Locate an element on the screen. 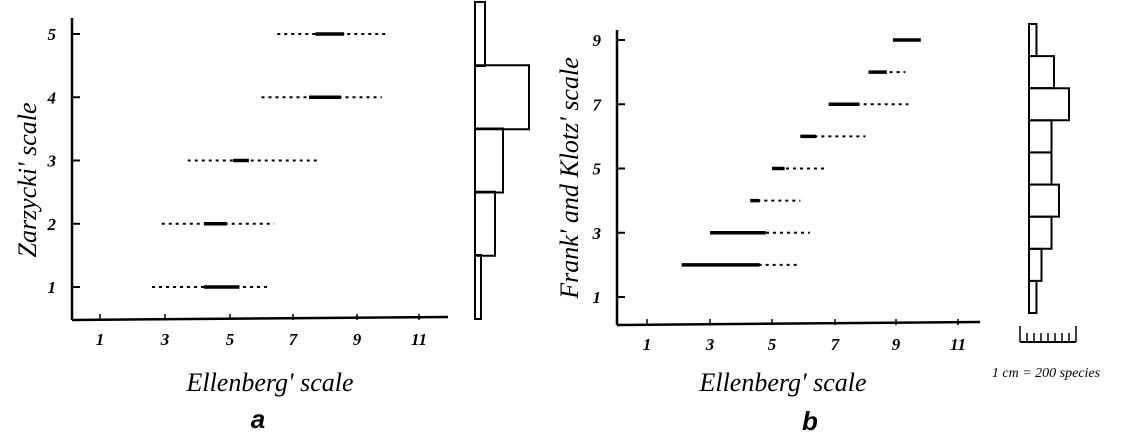 Image resolution: width=1126 pixels, height=435 pixels. panel-a-y-axis-title: Zarzycki' scale is located at coordinates (27, 179).